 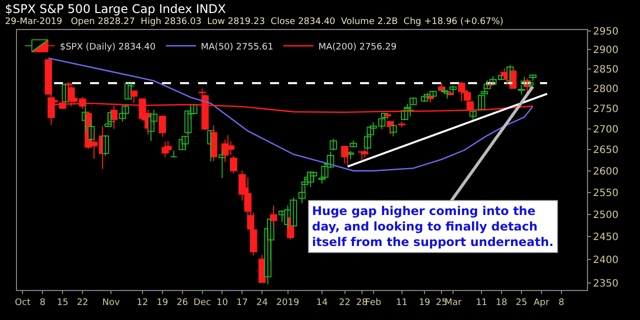 I want to click on y-tick-label: 2600, so click(x=605, y=172).